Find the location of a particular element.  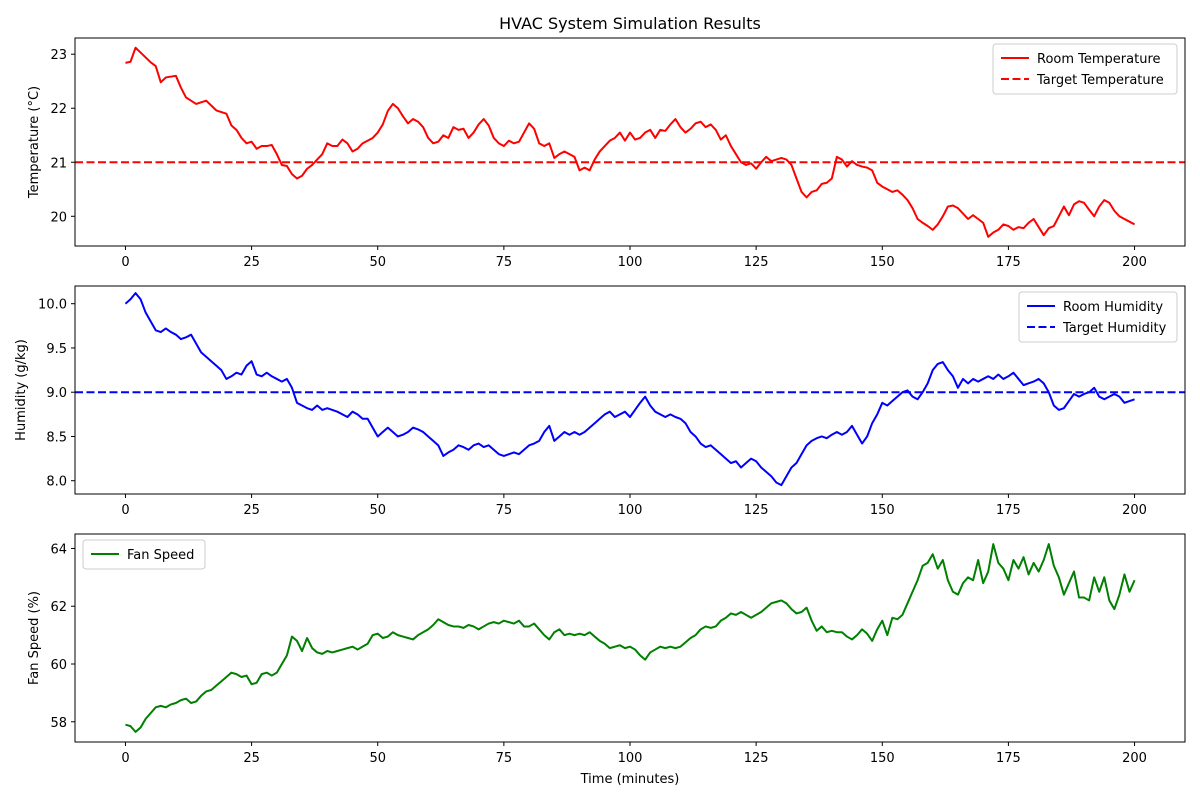

fan-speed-x-tick-label: 125 is located at coordinates (756, 758).